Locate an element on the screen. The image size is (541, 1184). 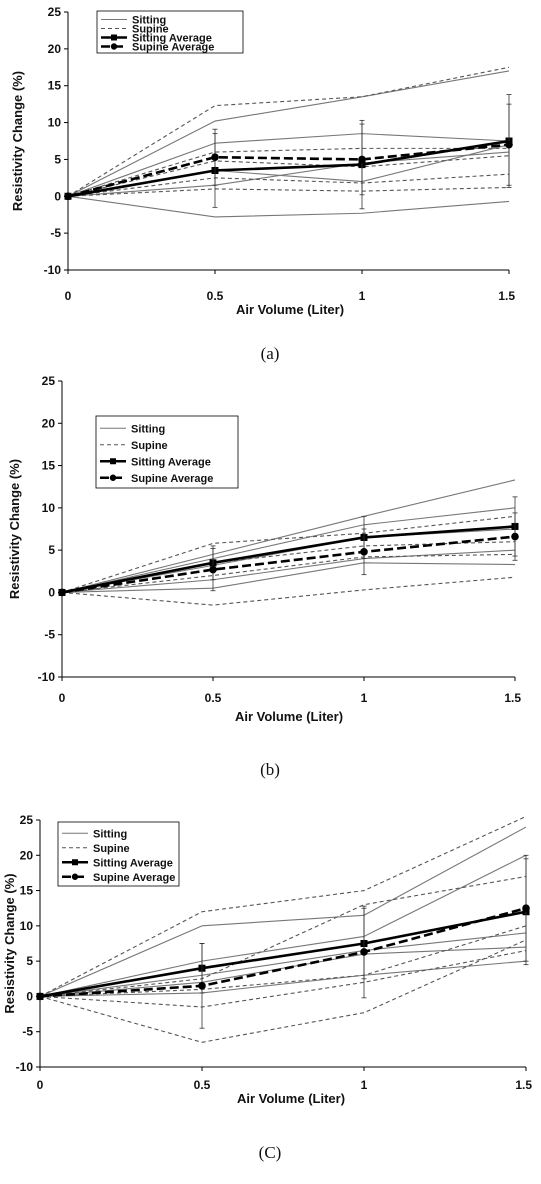
legend-box is located at coordinates (118, 854).